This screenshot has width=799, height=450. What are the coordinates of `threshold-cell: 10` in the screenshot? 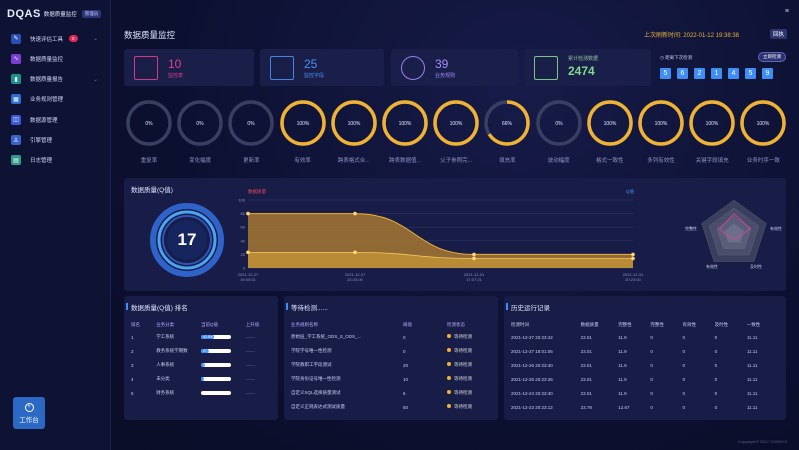 It's located at (406, 379).